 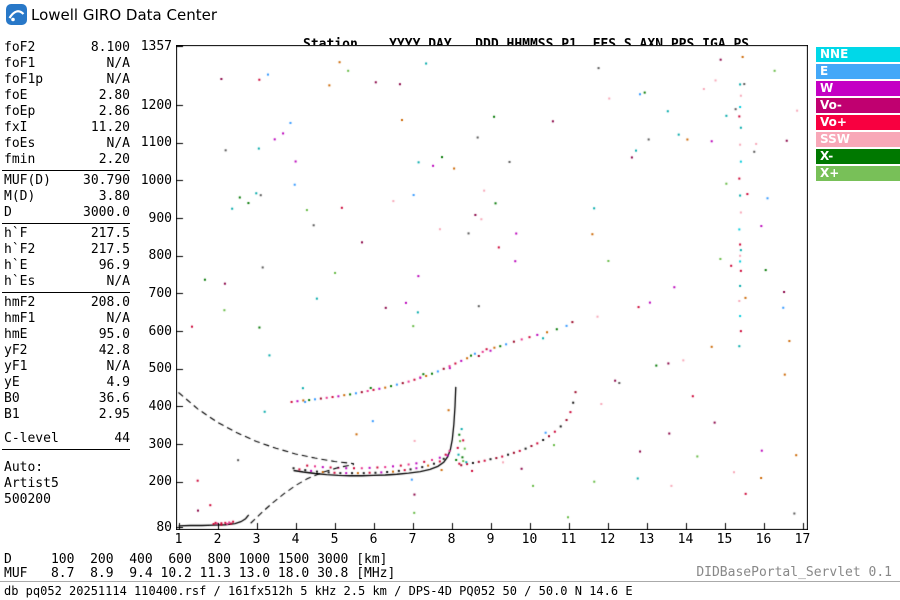 What do you see at coordinates (373, 539) in the screenshot?
I see `x-tick-label: 6` at bounding box center [373, 539].